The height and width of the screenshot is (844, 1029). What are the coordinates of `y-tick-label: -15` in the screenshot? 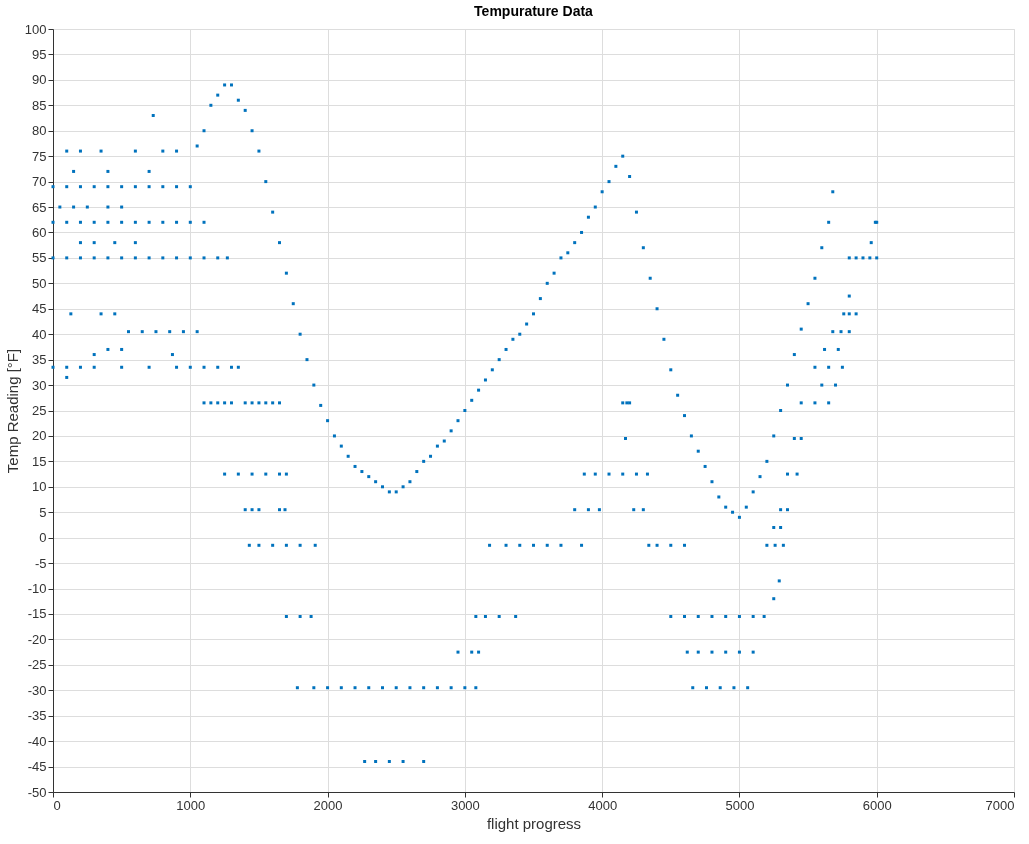 It's located at (37, 614).